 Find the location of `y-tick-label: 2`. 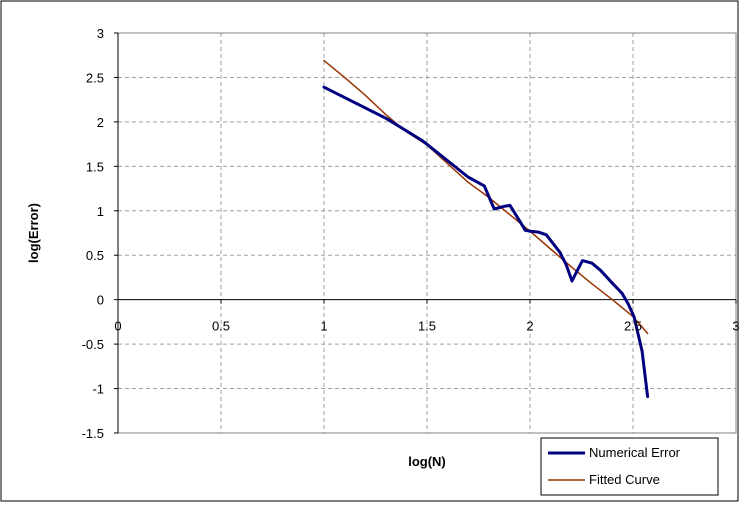

y-tick-label: 2 is located at coordinates (100, 122).